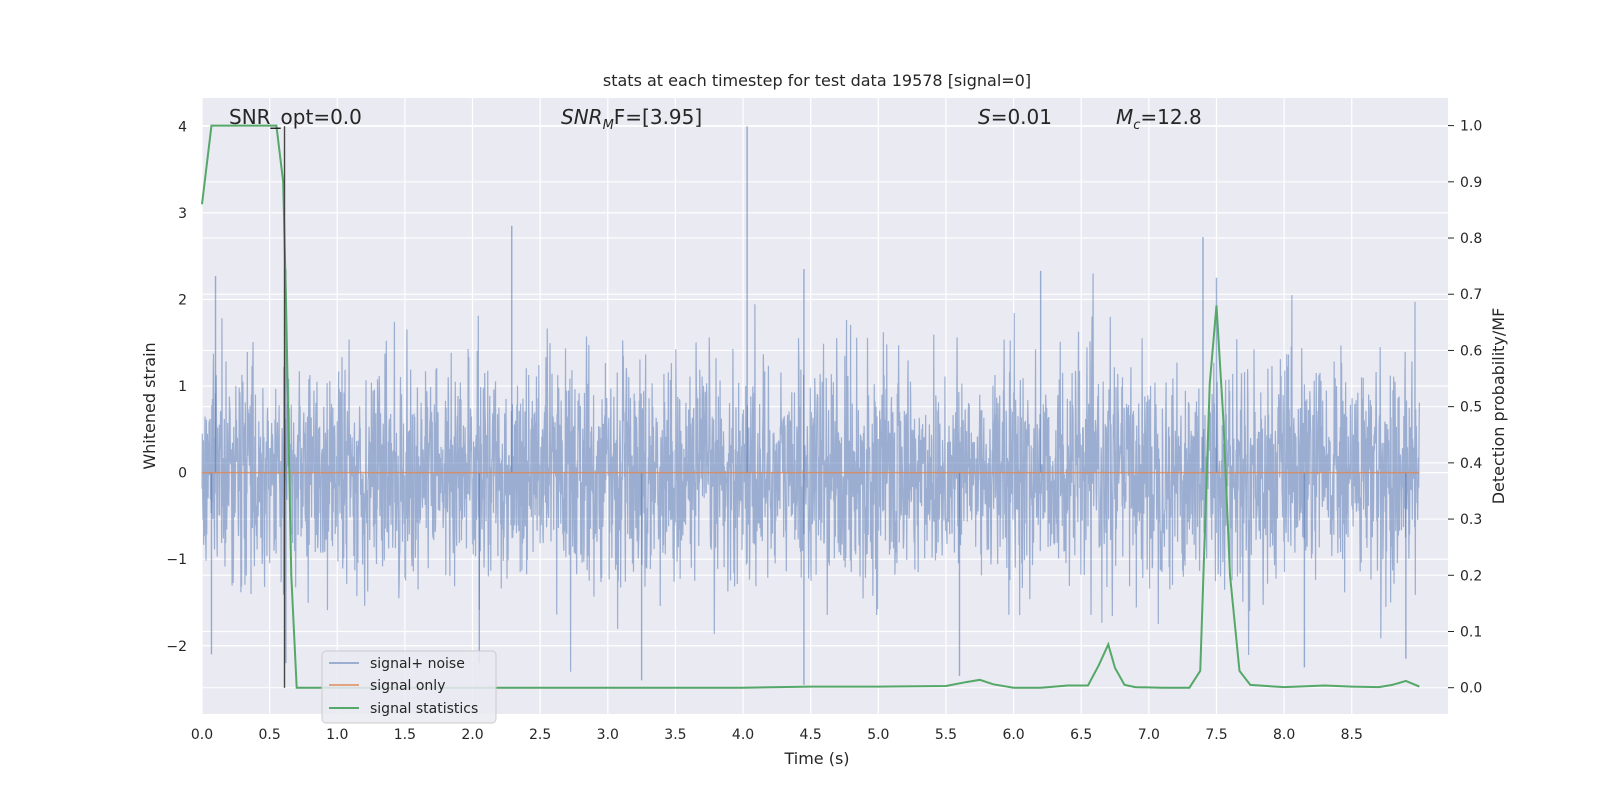 This screenshot has width=1600, height=800. Describe the element at coordinates (1284, 735) in the screenshot. I see `x-tick-label: 8.0` at that location.